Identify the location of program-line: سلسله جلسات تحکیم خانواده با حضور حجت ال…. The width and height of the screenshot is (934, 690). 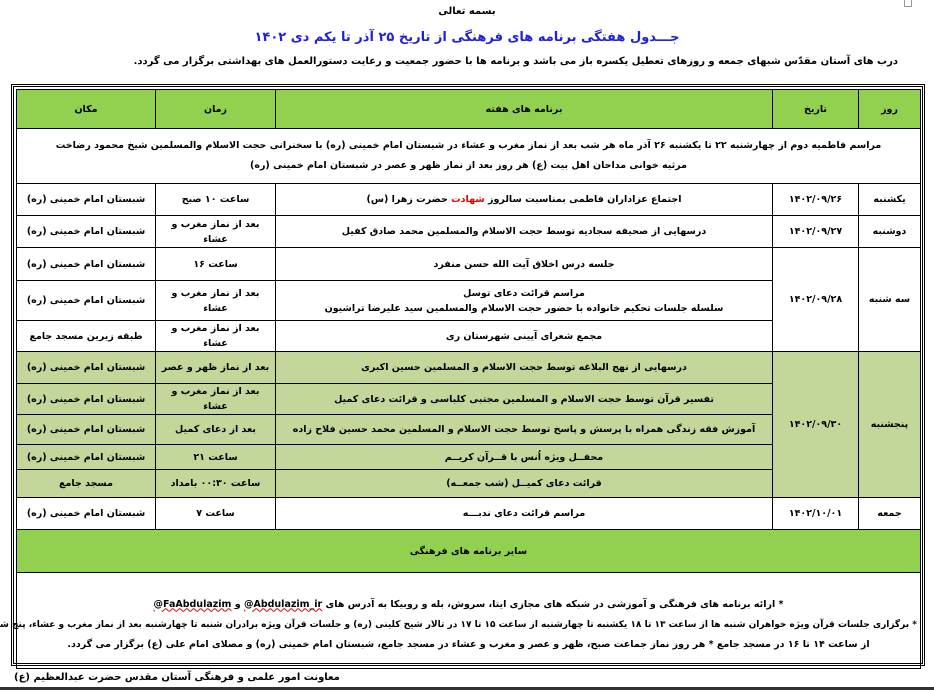
(524, 308).